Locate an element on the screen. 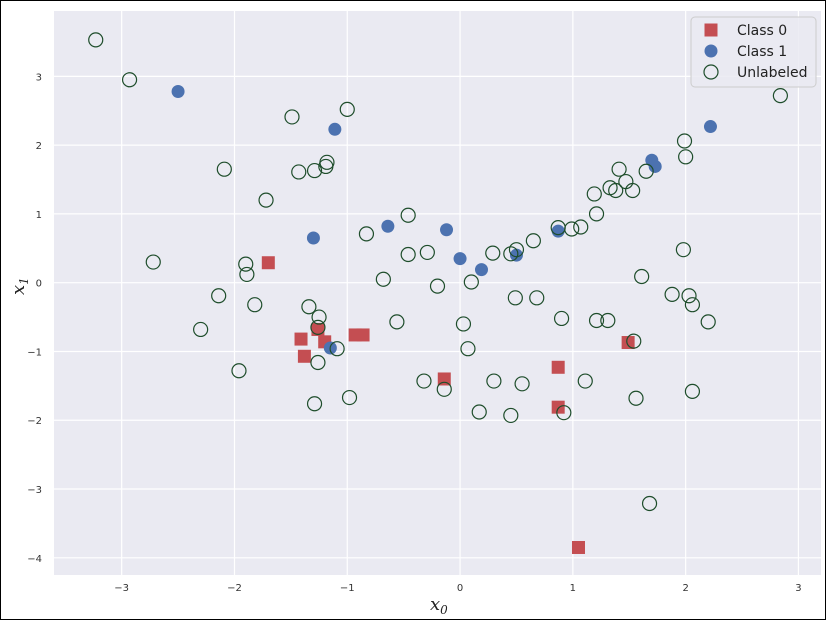 This screenshot has width=826, height=620. legend-label: Class 0 is located at coordinates (762, 31).